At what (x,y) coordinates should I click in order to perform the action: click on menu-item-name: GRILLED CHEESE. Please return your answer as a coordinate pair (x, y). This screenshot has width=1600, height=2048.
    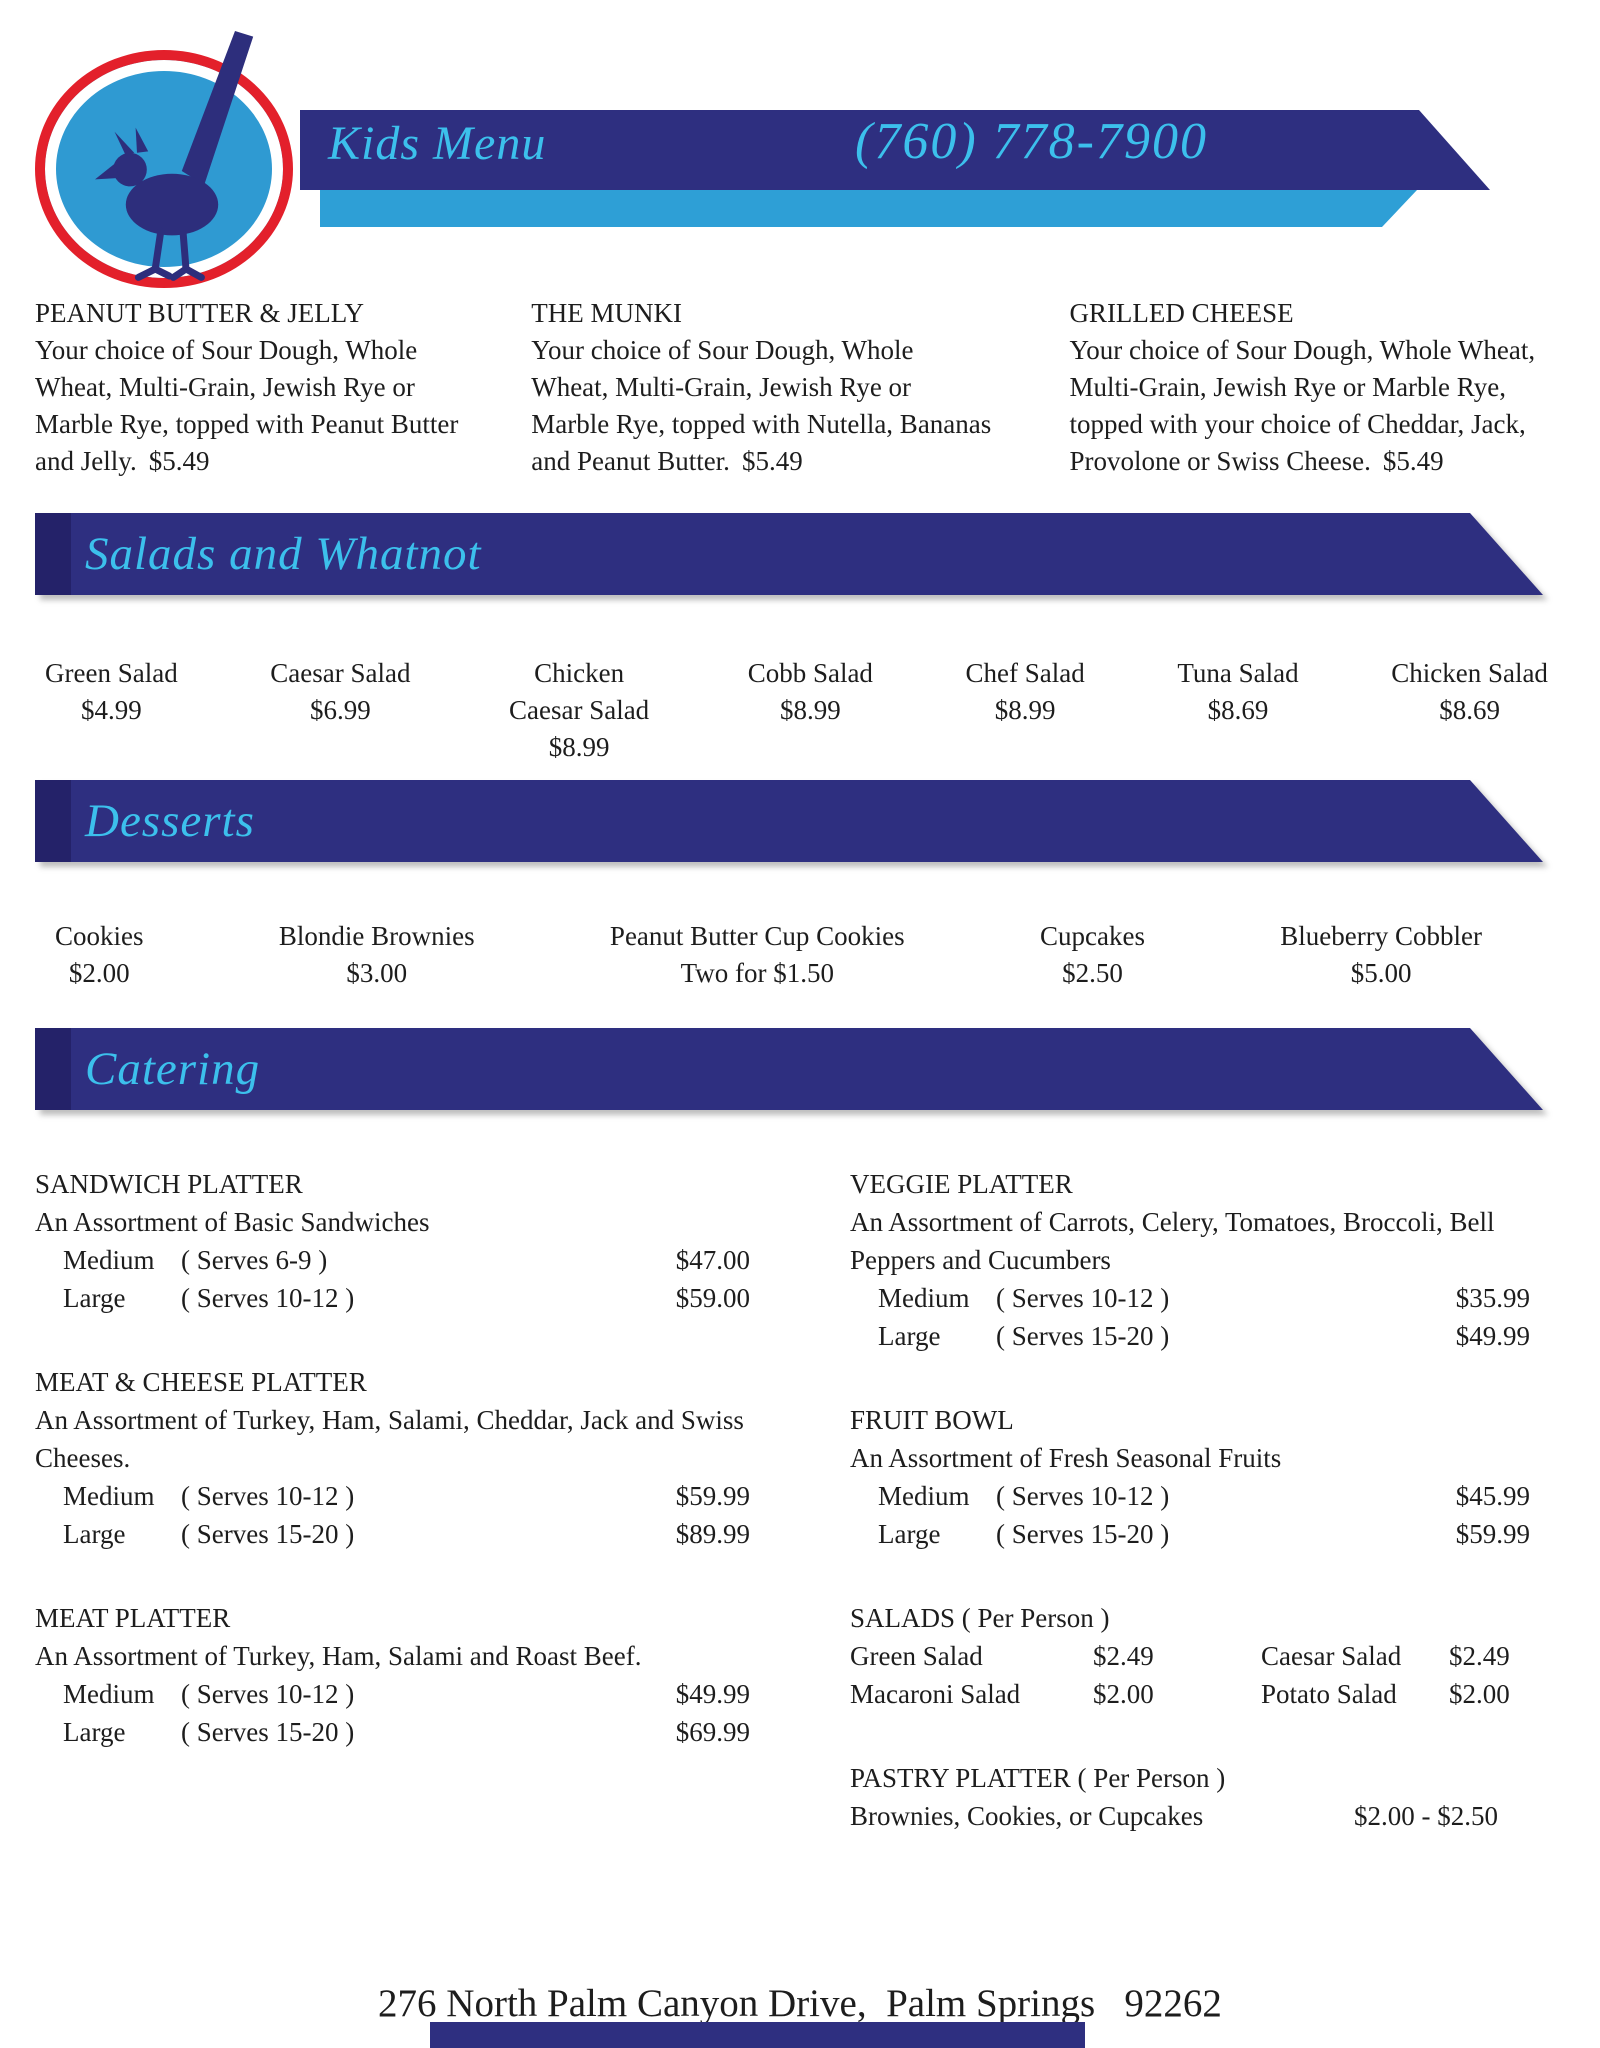
    Looking at the image, I should click on (1181, 313).